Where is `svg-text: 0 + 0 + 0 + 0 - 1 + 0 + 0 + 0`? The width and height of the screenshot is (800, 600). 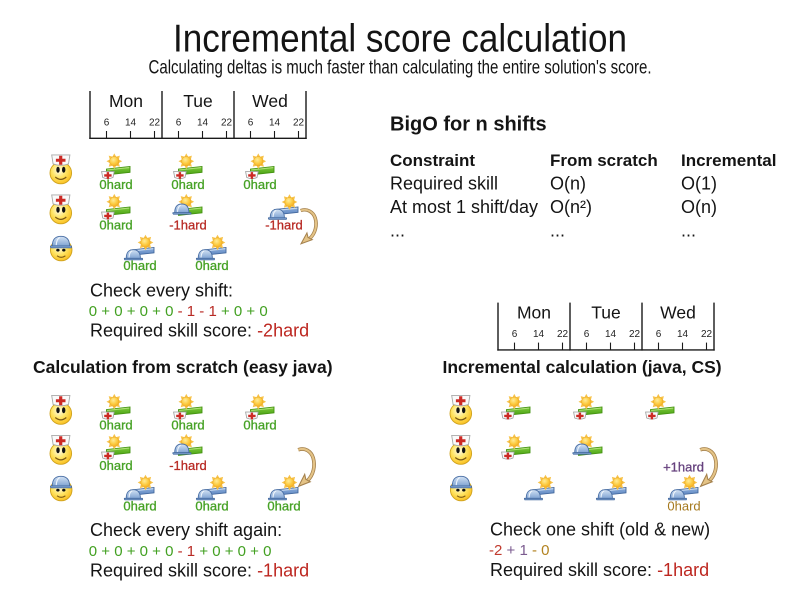 svg-text: 0 + 0 + 0 + 0 - 1 + 0 + 0 + 0 is located at coordinates (180, 551).